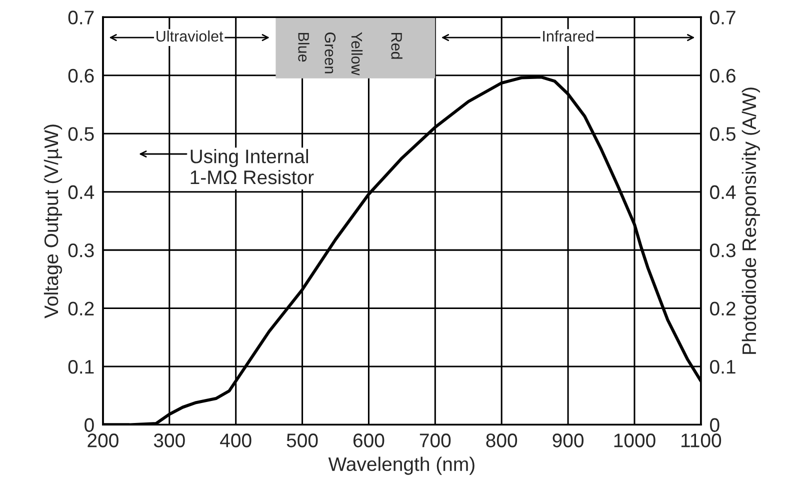  Describe the element at coordinates (304, 47) in the screenshot. I see `annotation: Blue` at that location.